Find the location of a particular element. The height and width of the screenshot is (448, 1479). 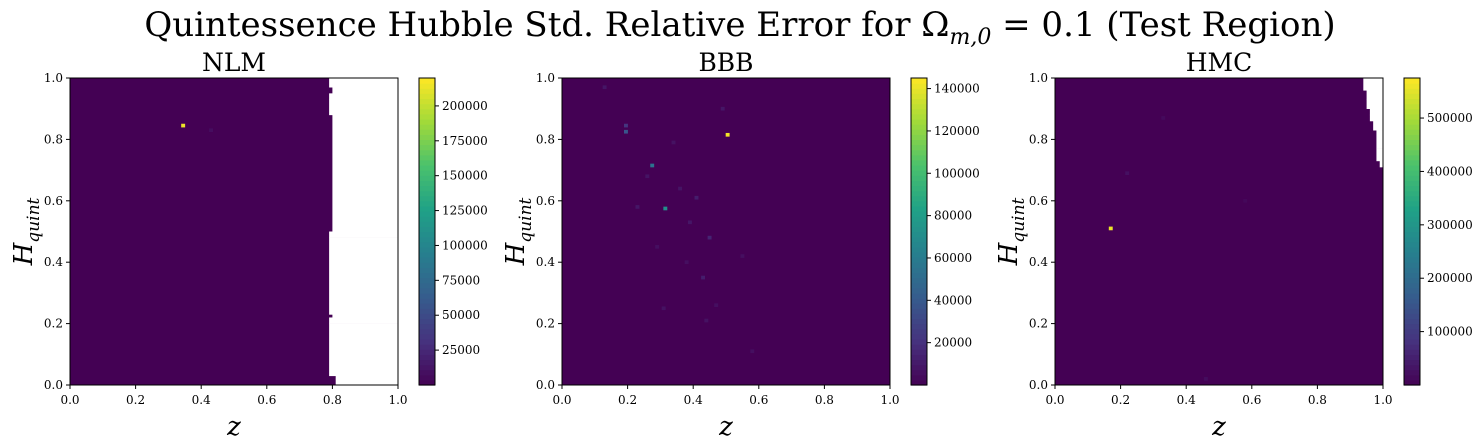

colorbar-frame is located at coordinates (1412, 231).